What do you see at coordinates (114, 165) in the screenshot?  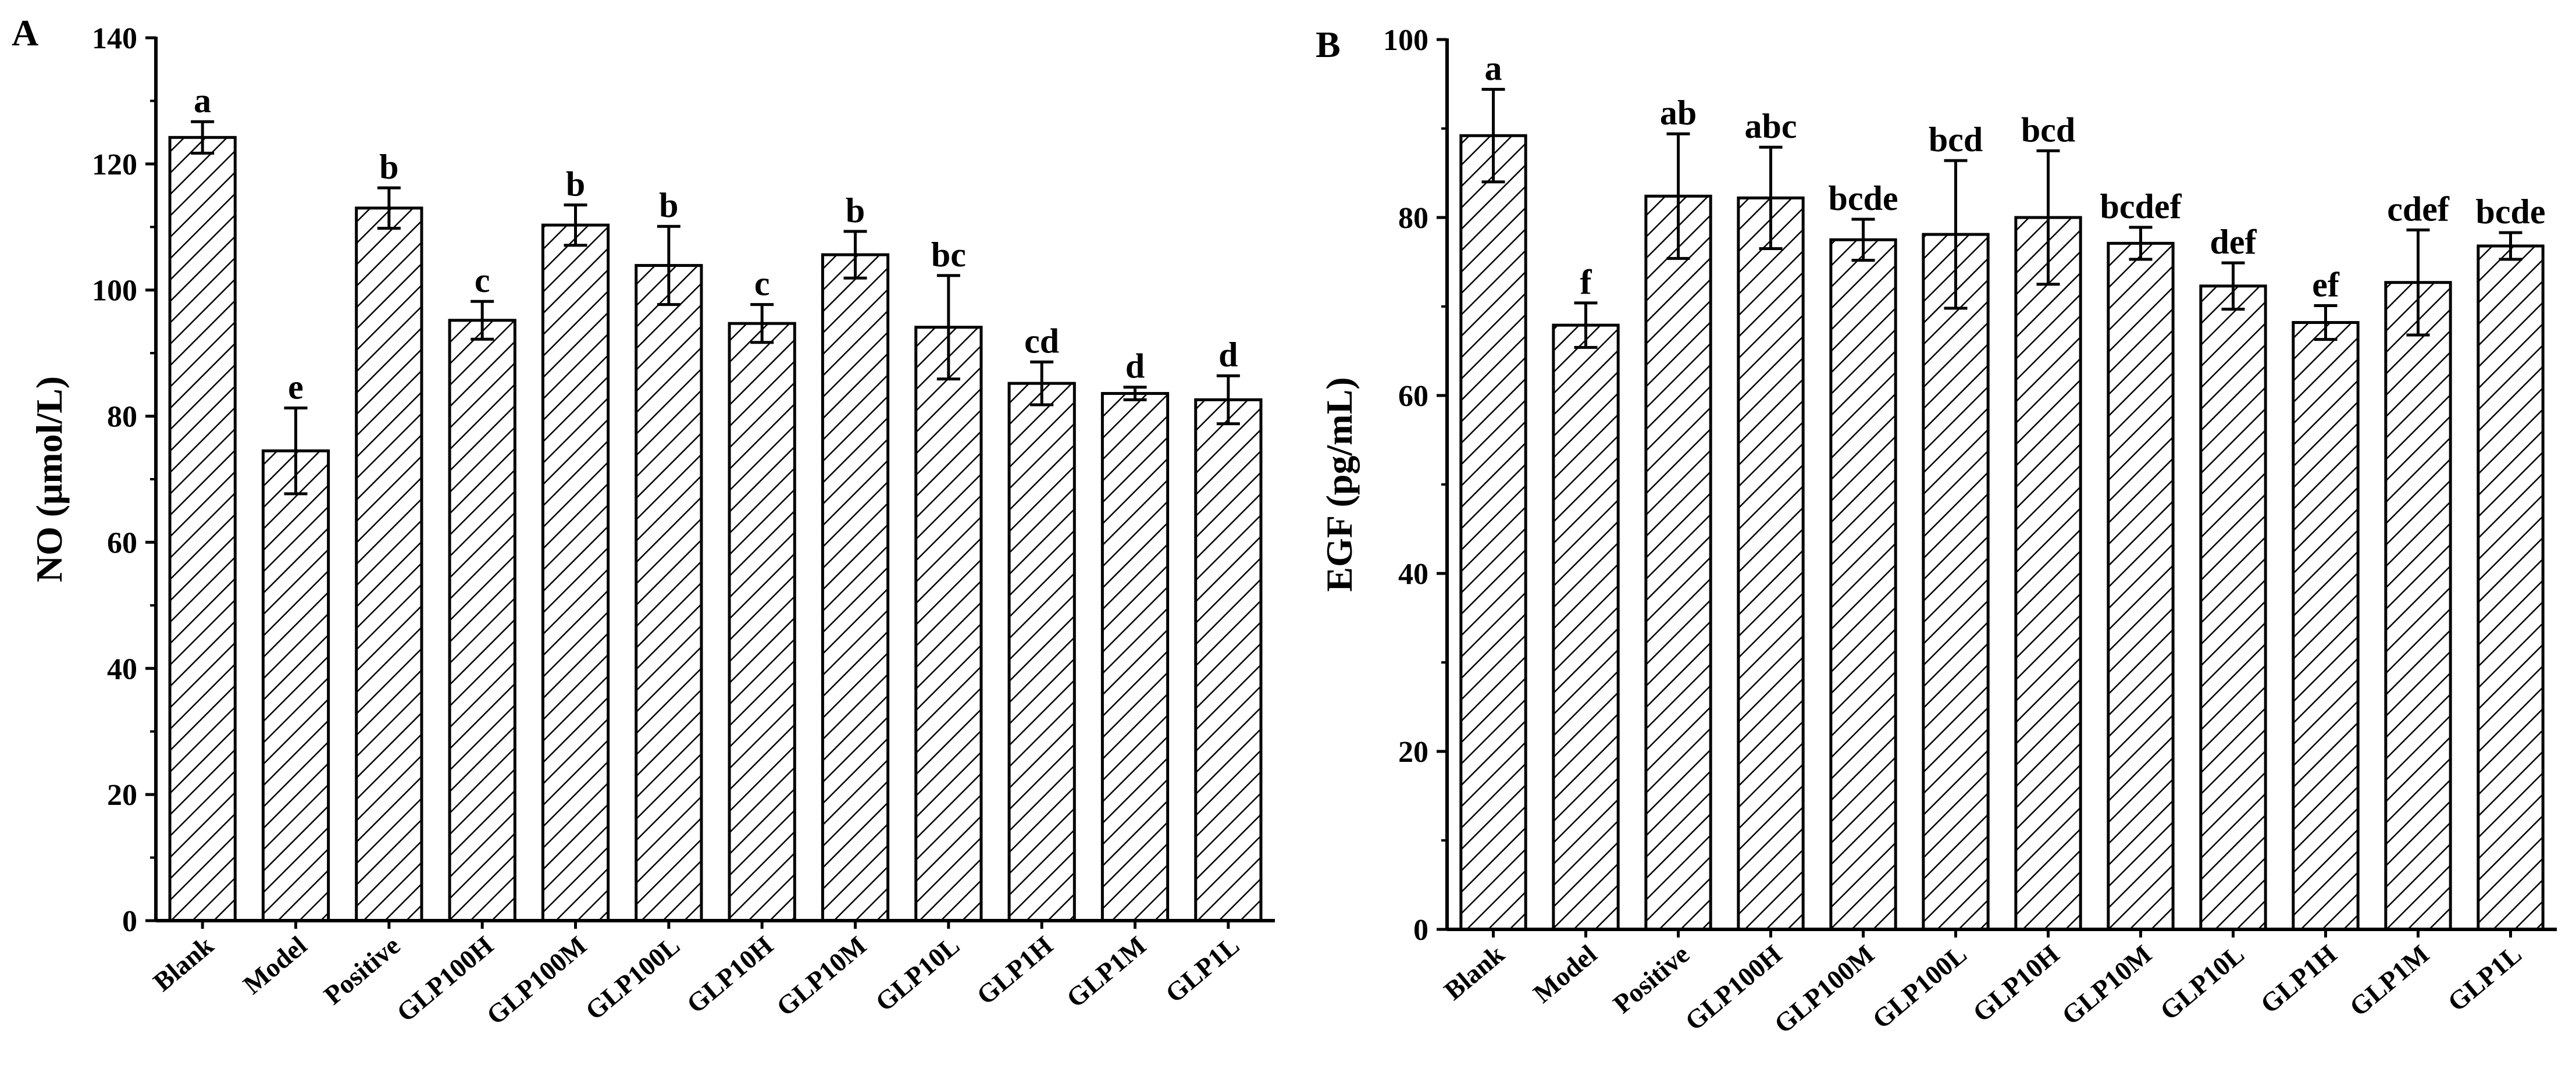 I see `y-tick-label: 120` at bounding box center [114, 165].